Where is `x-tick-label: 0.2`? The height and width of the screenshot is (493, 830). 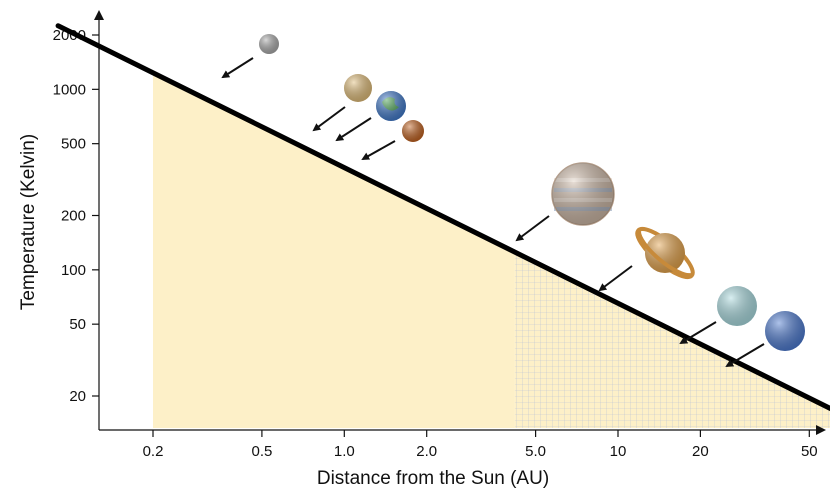
x-tick-label: 0.2 is located at coordinates (153, 451).